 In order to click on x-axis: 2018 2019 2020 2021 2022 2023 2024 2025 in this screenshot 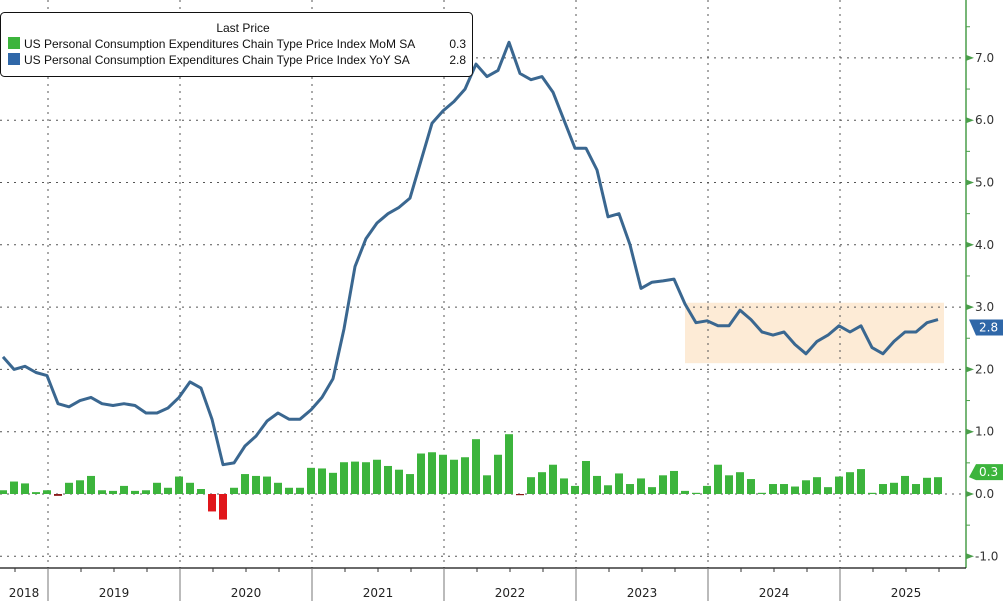, I will do `click(483, 584)`.